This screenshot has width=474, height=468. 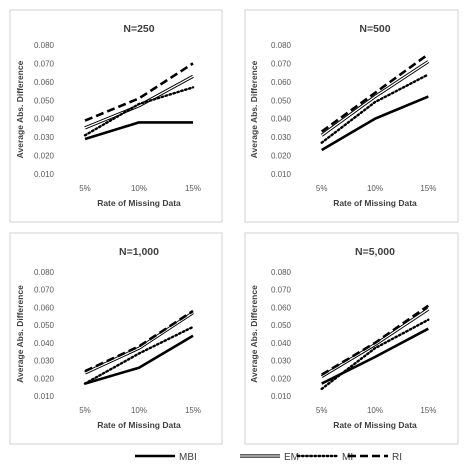 I want to click on panel-title: N=5,000, so click(x=375, y=252).